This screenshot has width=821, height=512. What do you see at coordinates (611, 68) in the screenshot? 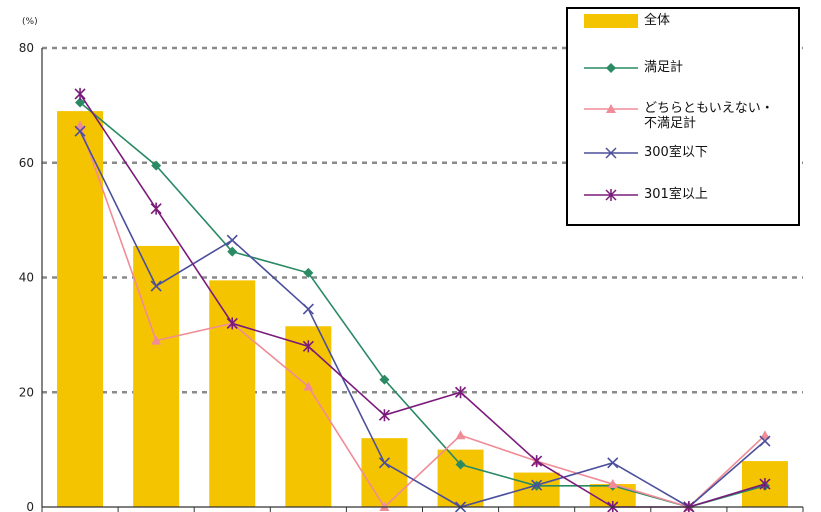
I see `legend-swatch-diamond` at bounding box center [611, 68].